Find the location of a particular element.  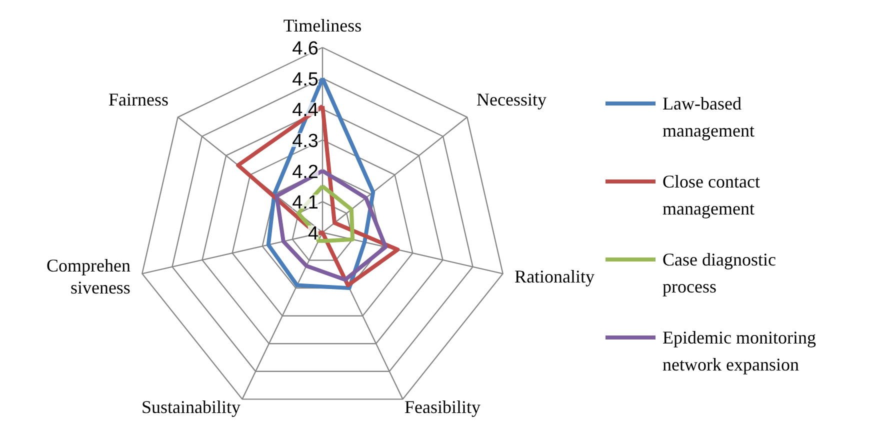

y-tick-label: 4.2 is located at coordinates (305, 172).